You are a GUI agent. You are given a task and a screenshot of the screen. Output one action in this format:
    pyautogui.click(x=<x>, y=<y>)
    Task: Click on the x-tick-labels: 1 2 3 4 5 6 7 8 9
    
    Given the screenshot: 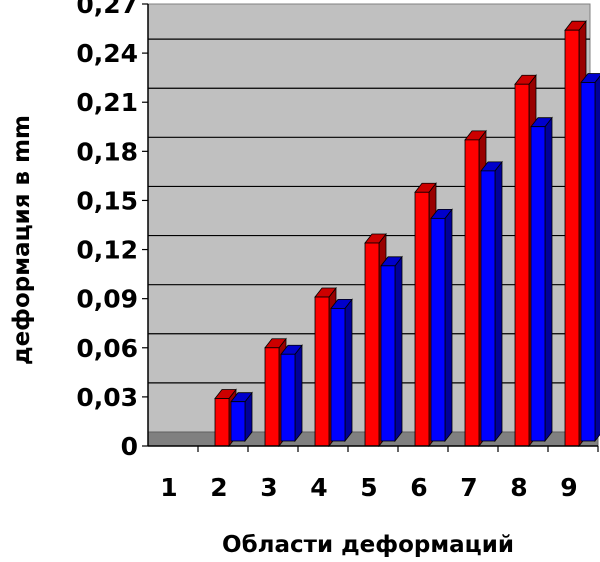 What is the action you would take?
    pyautogui.click(x=368, y=487)
    